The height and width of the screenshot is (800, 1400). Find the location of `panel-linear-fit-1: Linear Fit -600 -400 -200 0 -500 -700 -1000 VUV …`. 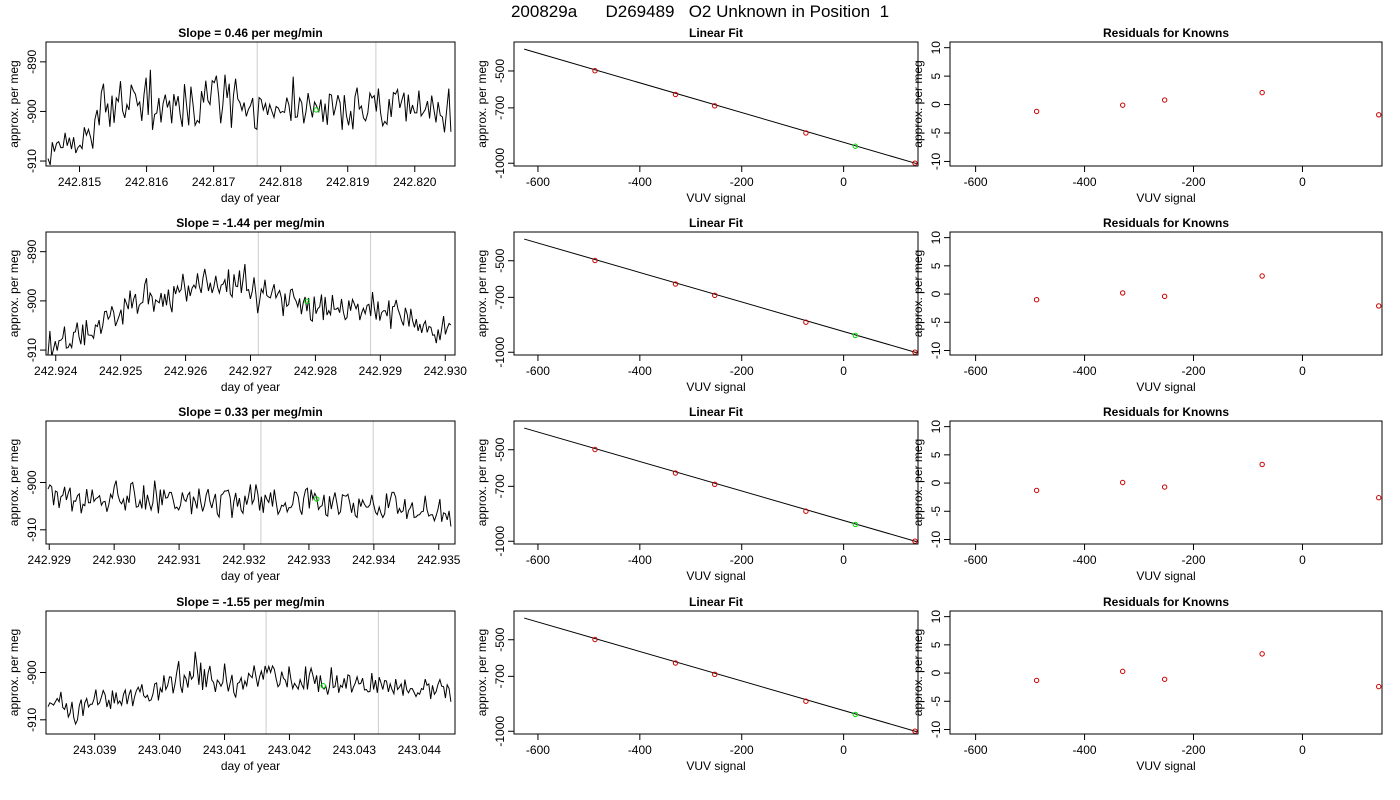

panel-linear-fit-1: Linear Fit -600 -400 -200 0 -500 -700 -1000 VUV … is located at coordinates (697, 115).